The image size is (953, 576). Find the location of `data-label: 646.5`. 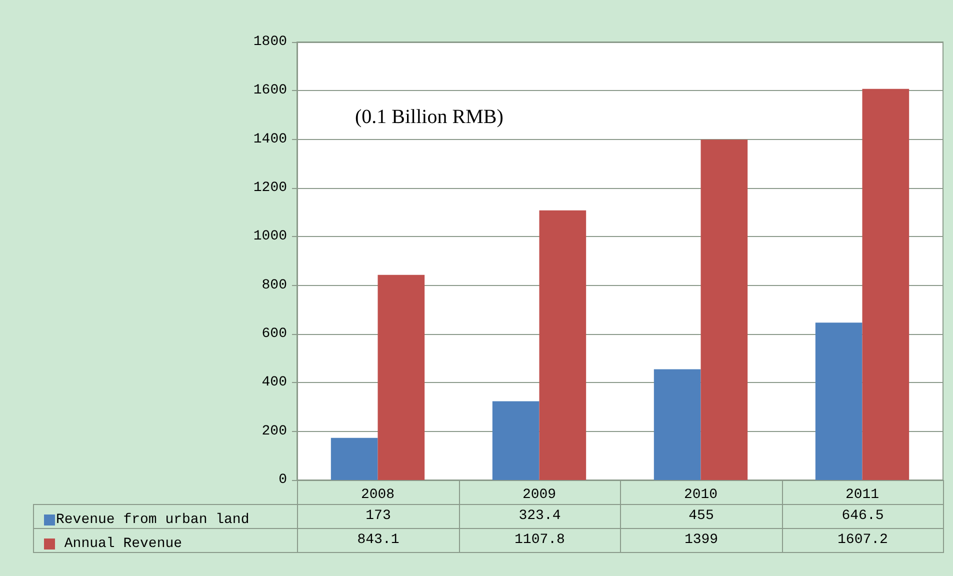

data-label: 646.5 is located at coordinates (863, 516).